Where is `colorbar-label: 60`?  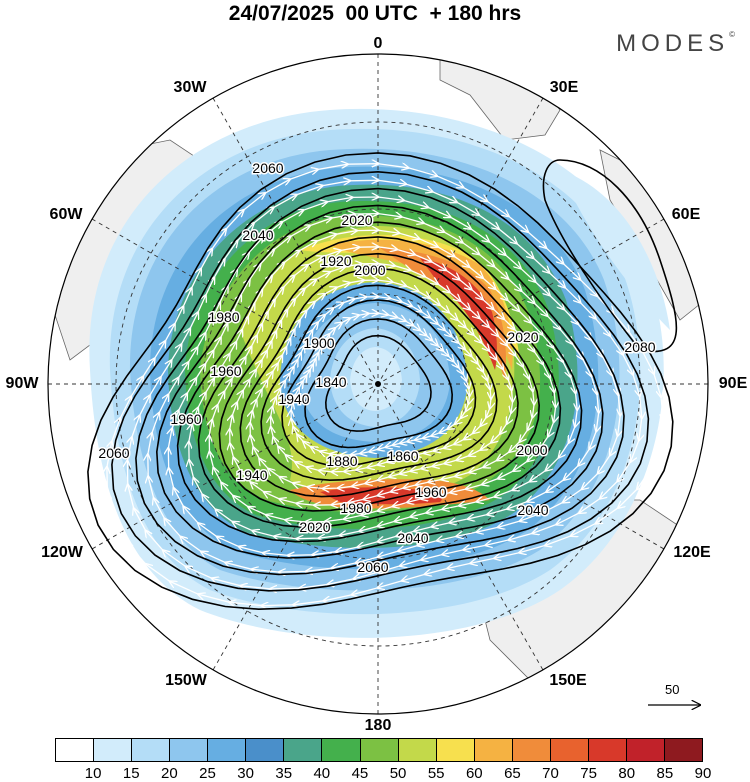
colorbar-label: 60 is located at coordinates (474, 773).